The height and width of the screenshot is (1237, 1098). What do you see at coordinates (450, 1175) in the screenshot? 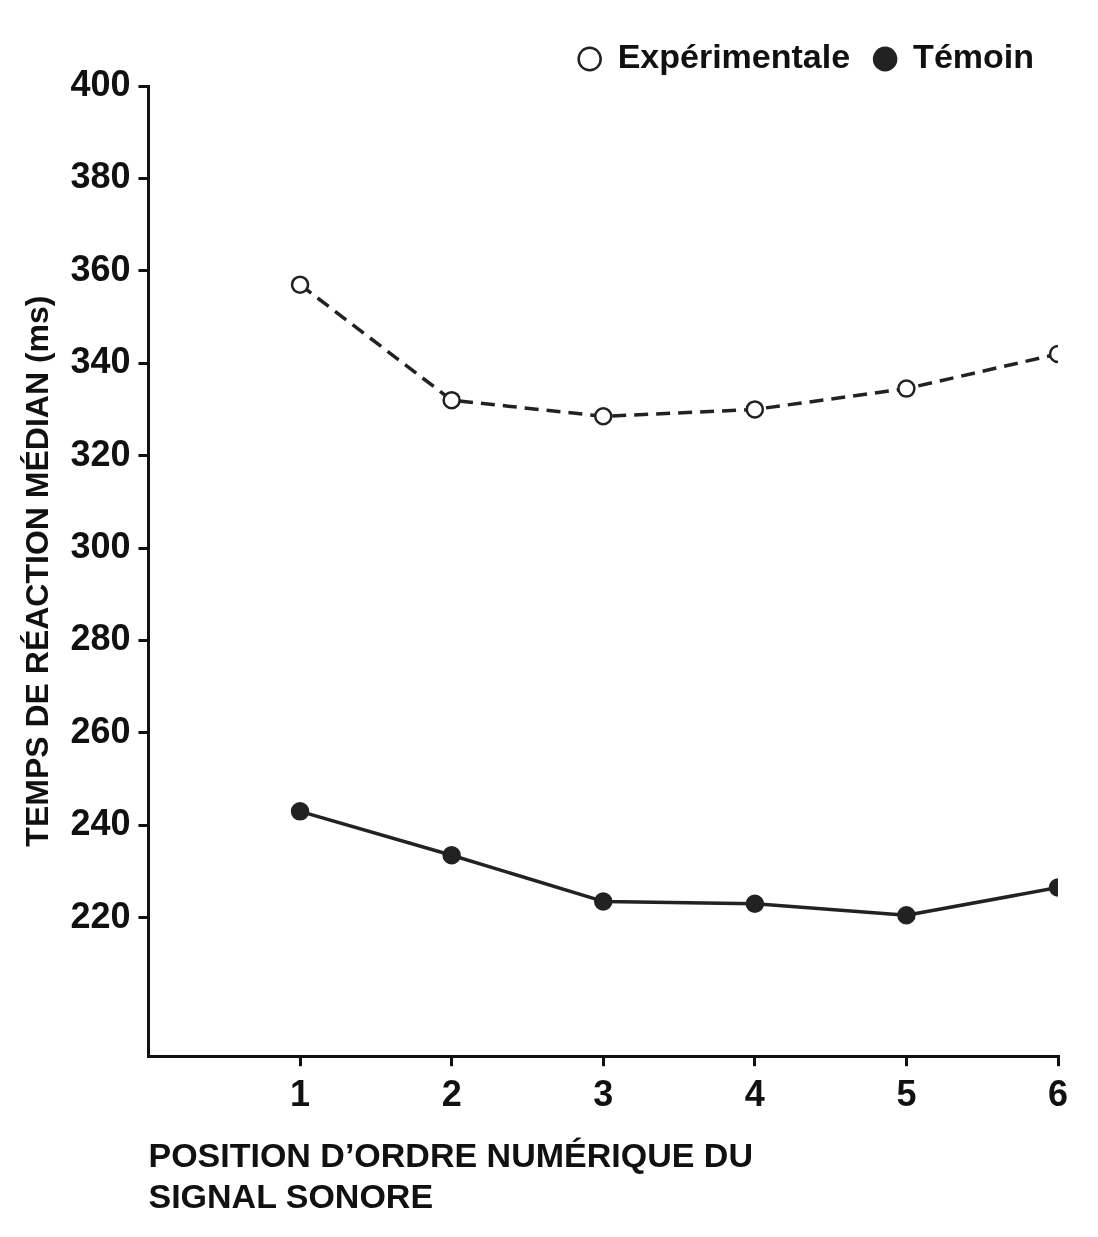
I see `x-axis-title: POSITION D’ORDRE NUMÉRIQUE DU SIGNAL SONORE` at bounding box center [450, 1175].